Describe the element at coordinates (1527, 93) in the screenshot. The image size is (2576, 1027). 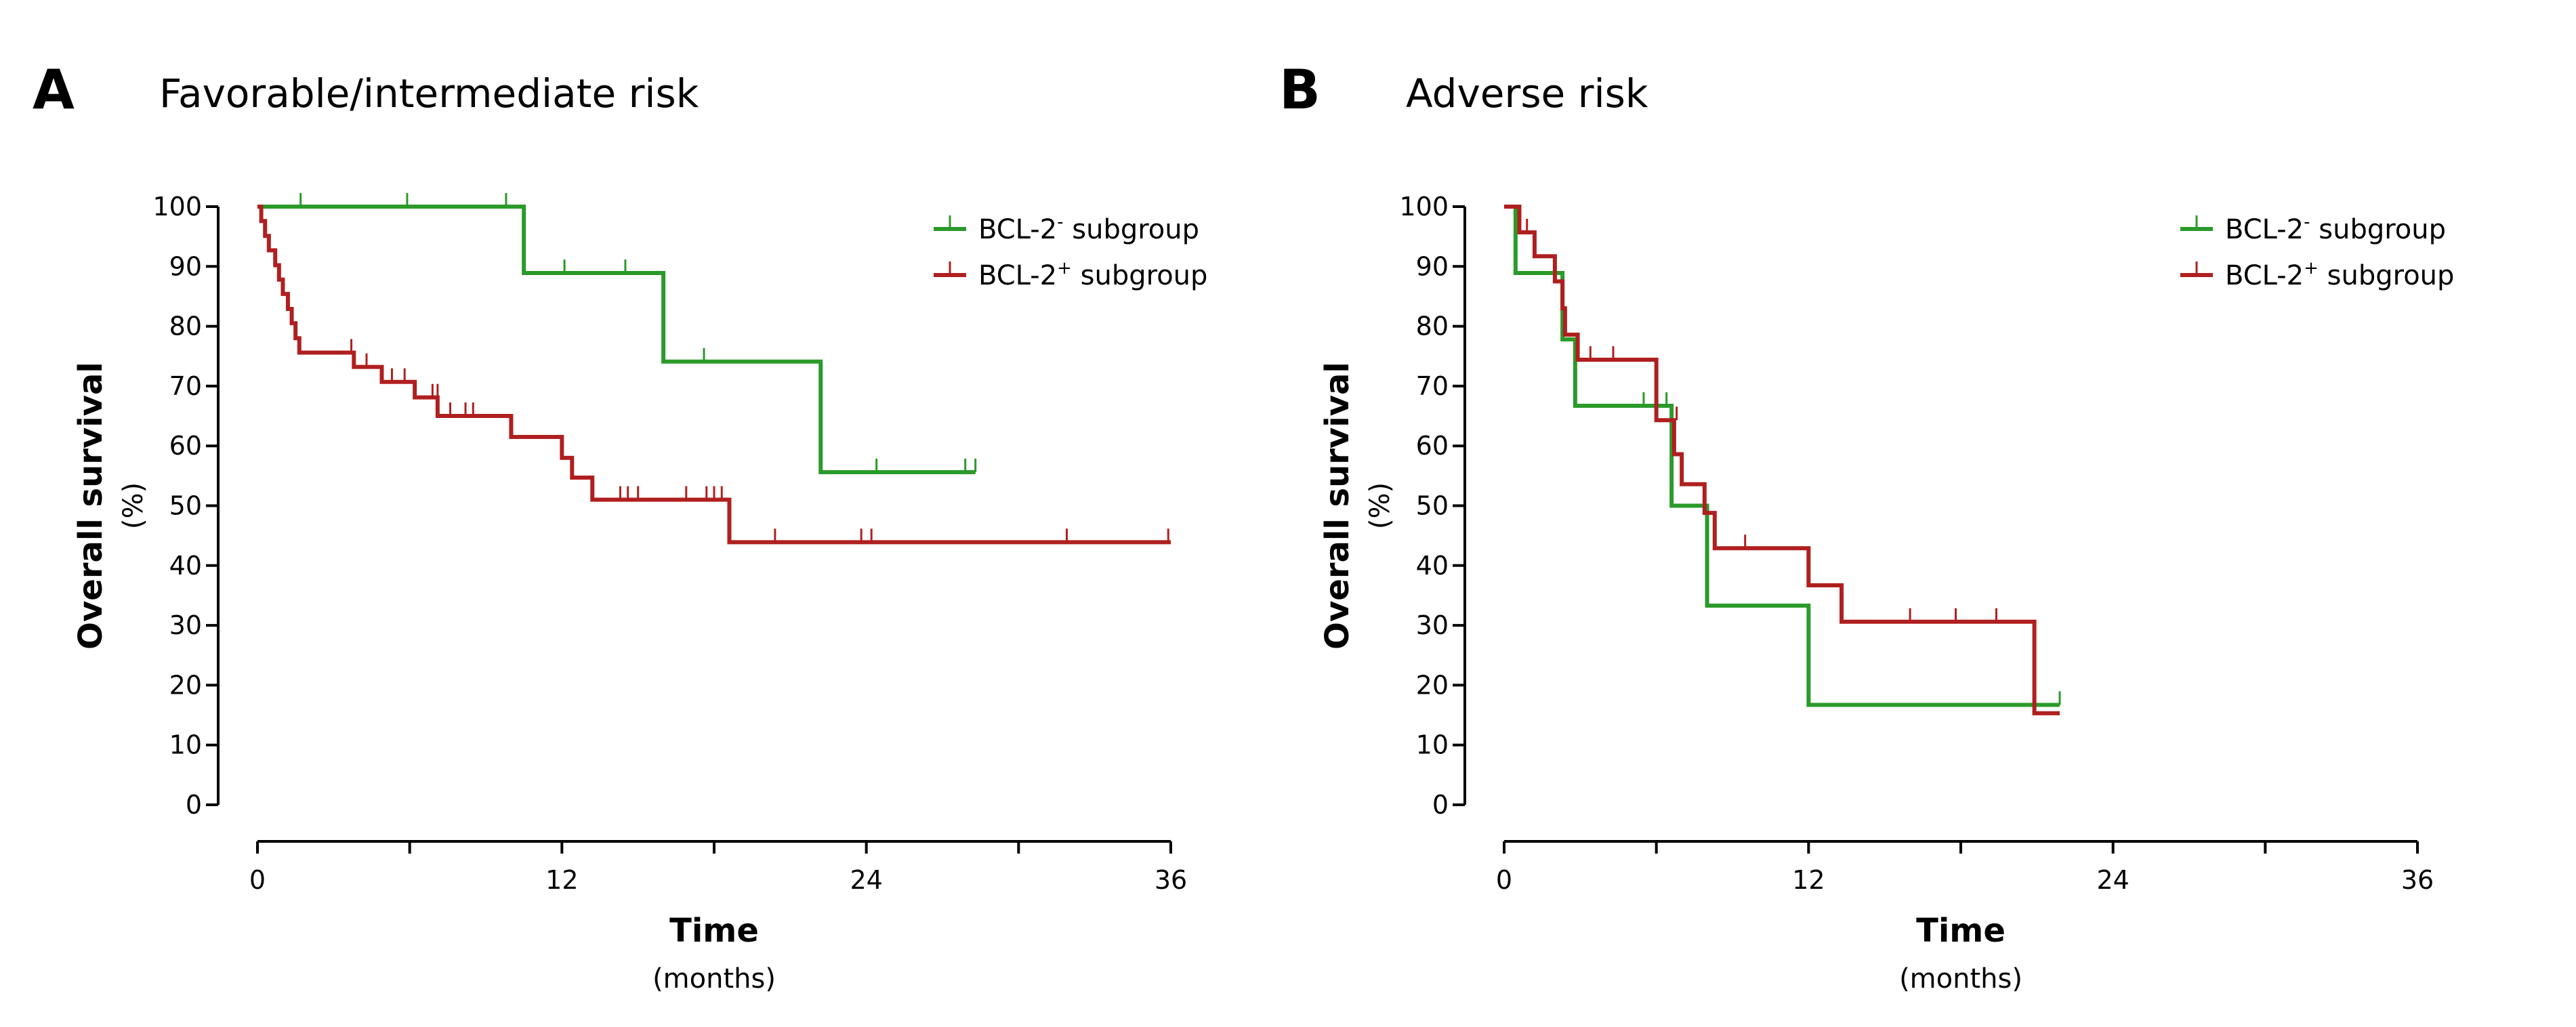
I see `panel-title: Adverse risk` at that location.